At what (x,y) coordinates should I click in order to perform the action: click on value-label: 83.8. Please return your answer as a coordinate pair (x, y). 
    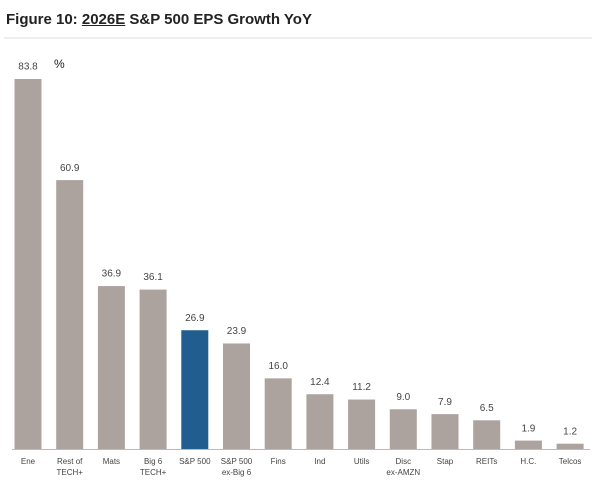
    Looking at the image, I should click on (28, 67).